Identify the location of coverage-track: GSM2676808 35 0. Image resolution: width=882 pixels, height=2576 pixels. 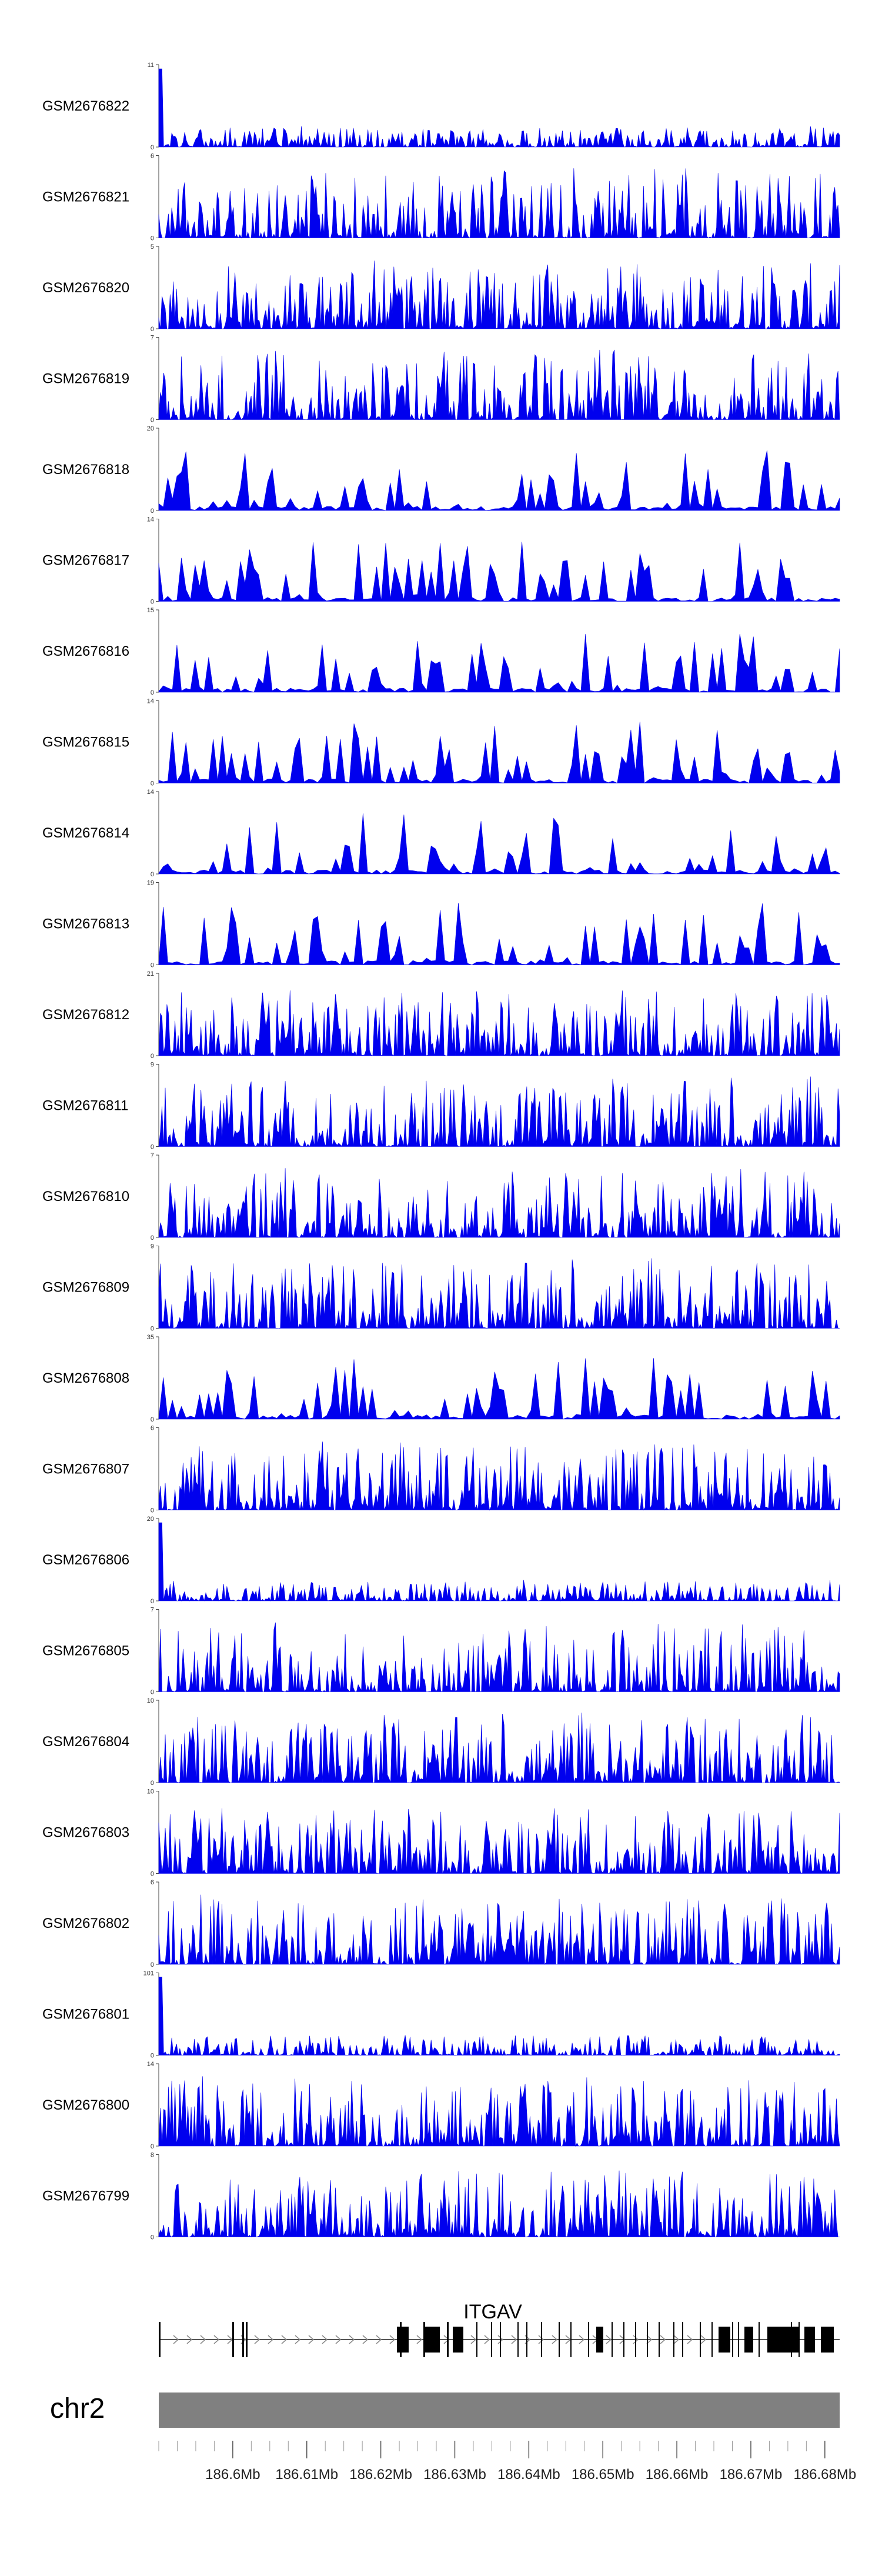
(441, 1378).